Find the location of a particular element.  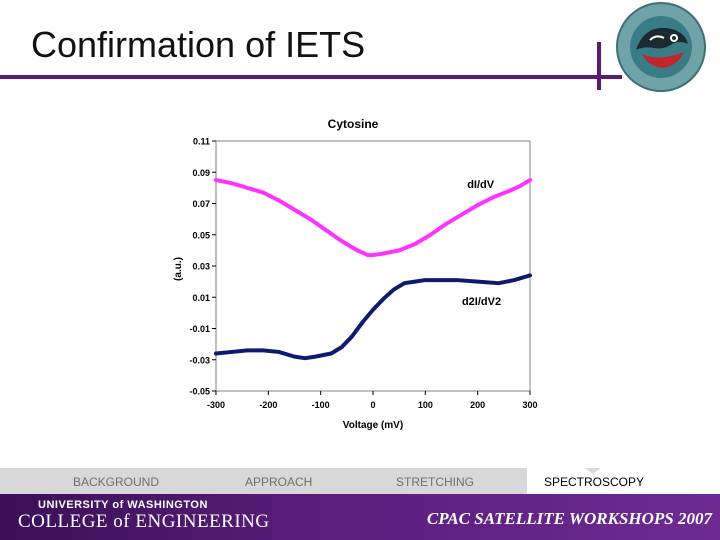

chart-xlabel: Voltage (mV) is located at coordinates (373, 425).